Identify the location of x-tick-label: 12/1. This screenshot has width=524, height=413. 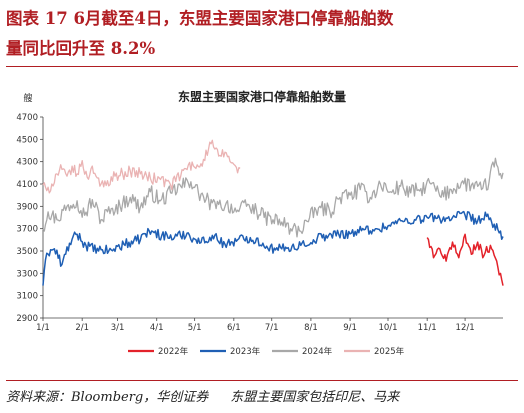
(465, 328).